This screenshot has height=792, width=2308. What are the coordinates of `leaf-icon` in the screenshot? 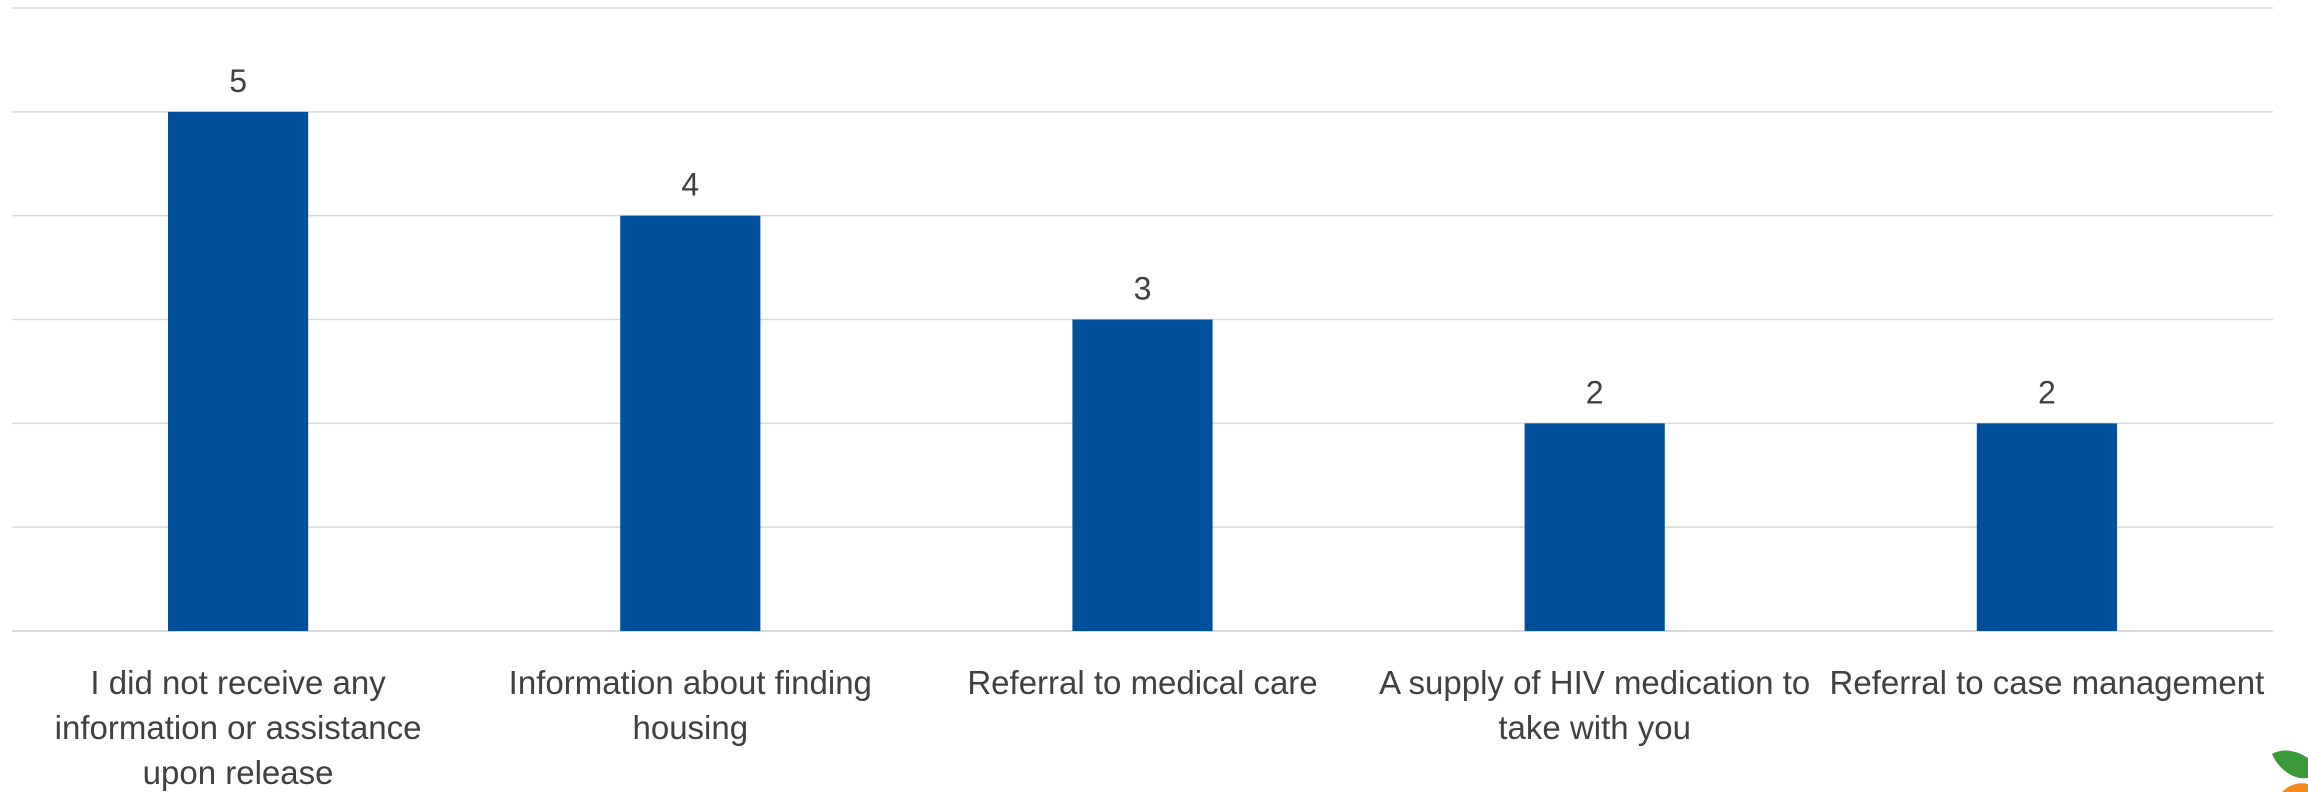 It's located at (2290, 764).